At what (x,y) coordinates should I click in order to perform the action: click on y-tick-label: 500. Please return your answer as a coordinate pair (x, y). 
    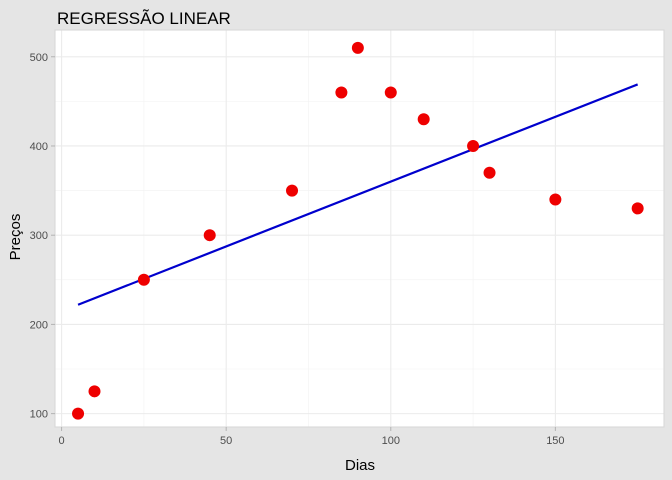
    Looking at the image, I should click on (39, 58).